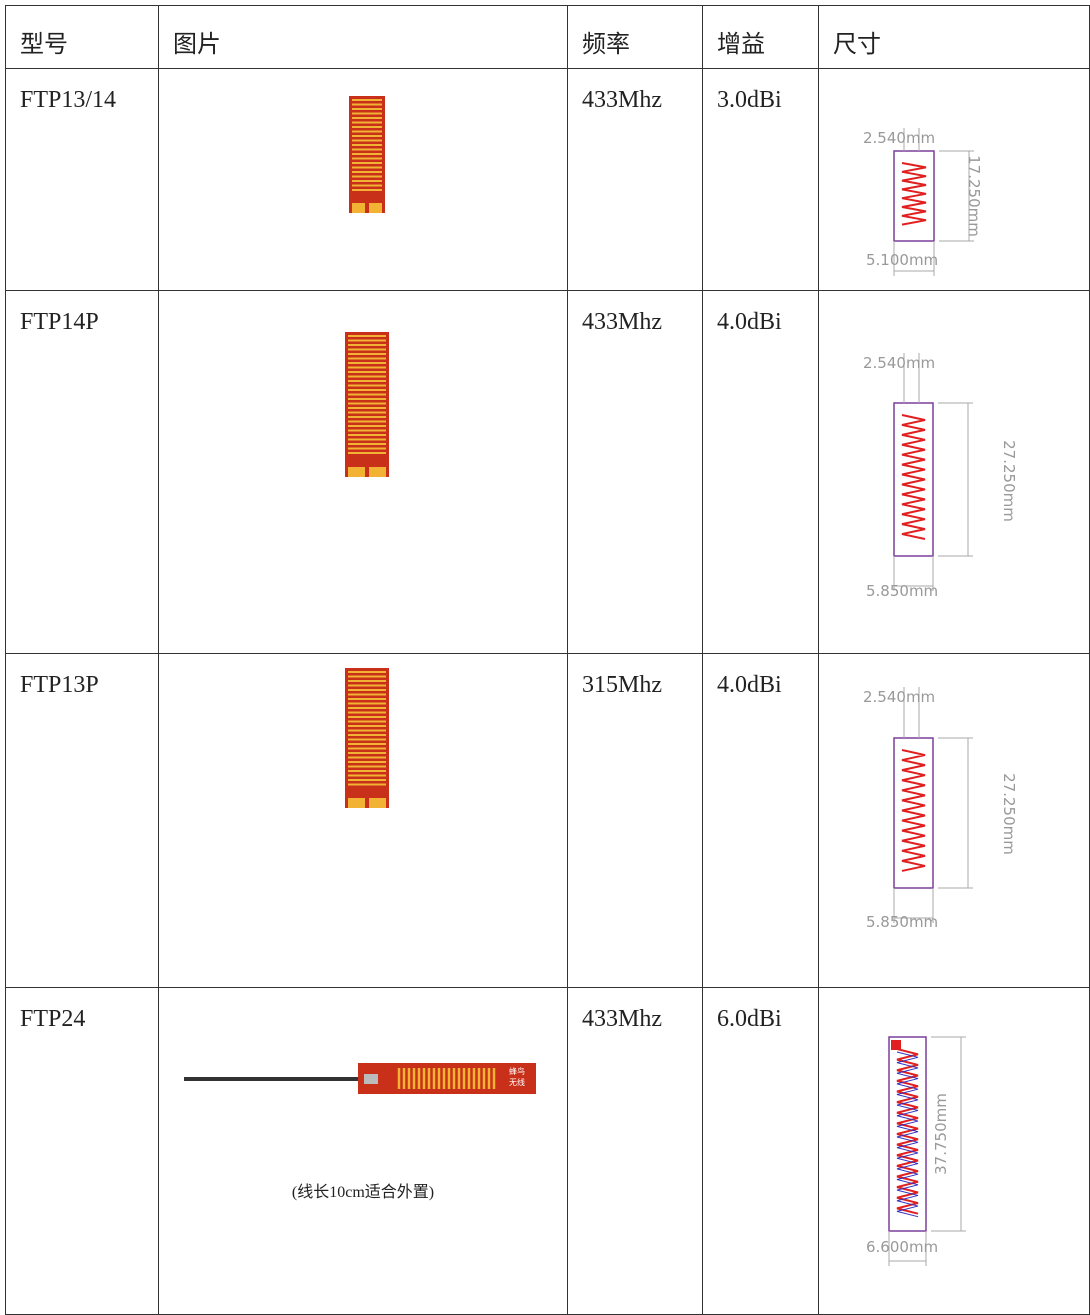  What do you see at coordinates (954, 37) in the screenshot?
I see `header-cell: 尺寸` at bounding box center [954, 37].